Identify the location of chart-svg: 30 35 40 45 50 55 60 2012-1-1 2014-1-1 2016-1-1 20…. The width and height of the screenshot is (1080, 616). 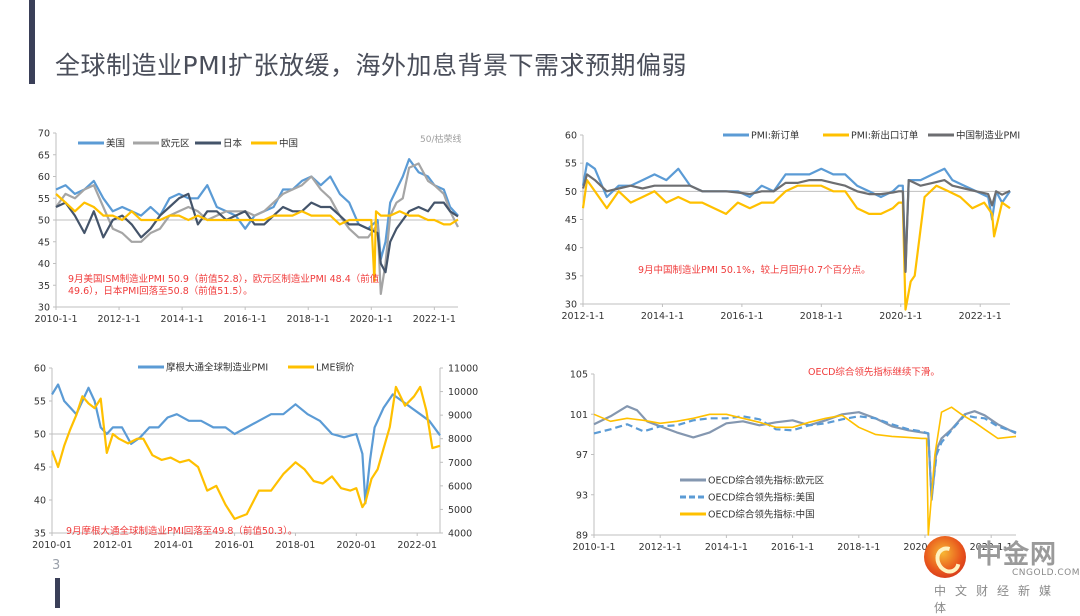
(790, 226).